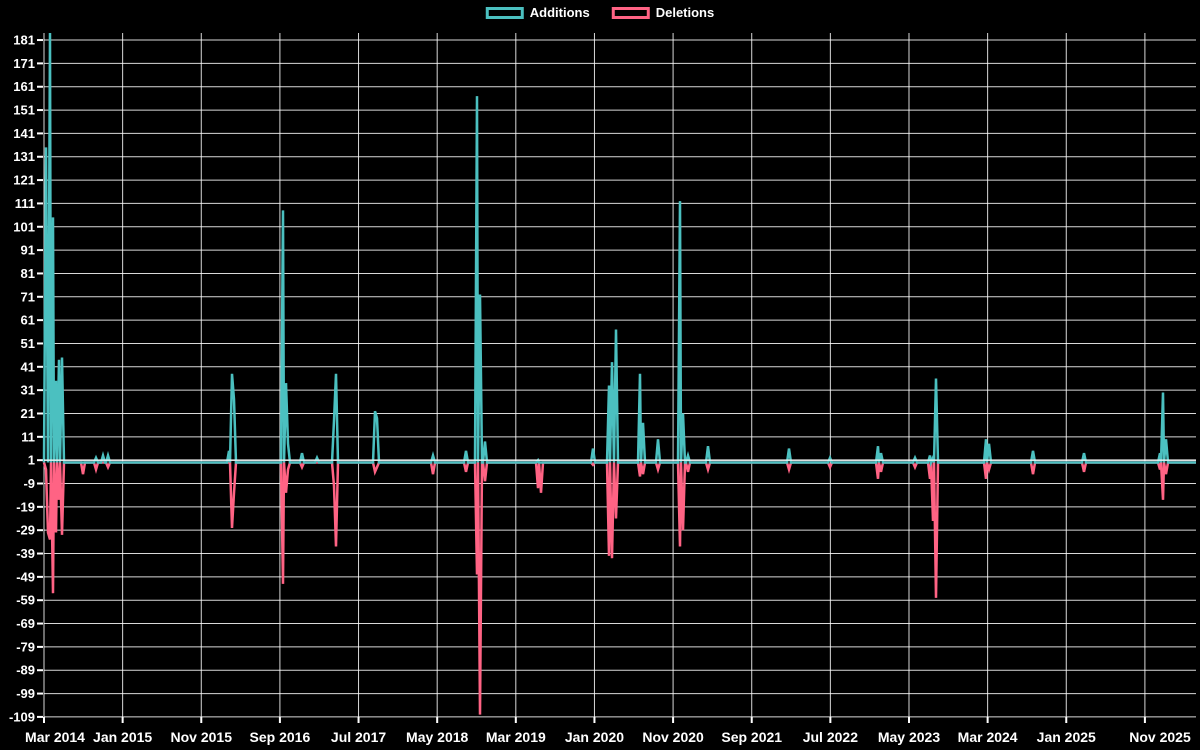  I want to click on y-tick-label: -29, so click(25, 530).